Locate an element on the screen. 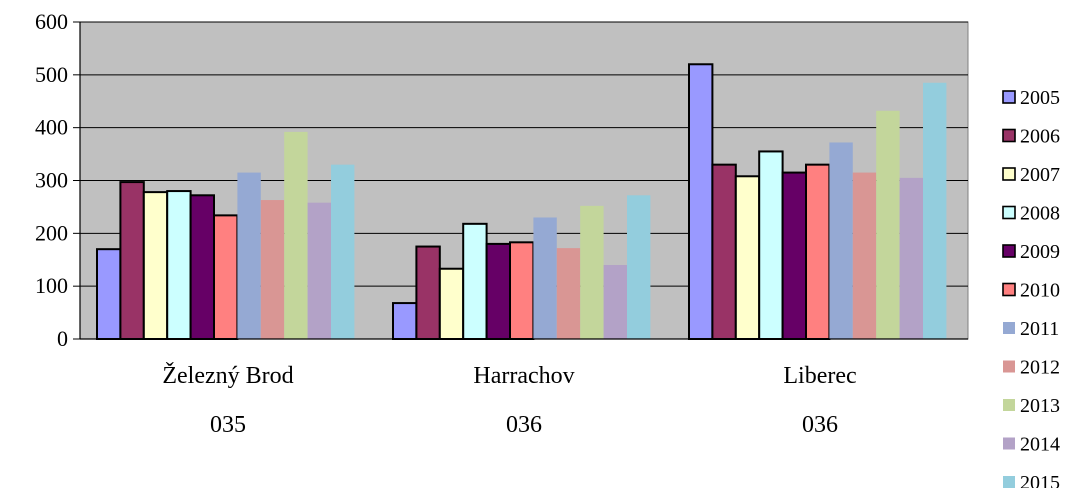  legend-label-2010: 2010 is located at coordinates (1040, 291).